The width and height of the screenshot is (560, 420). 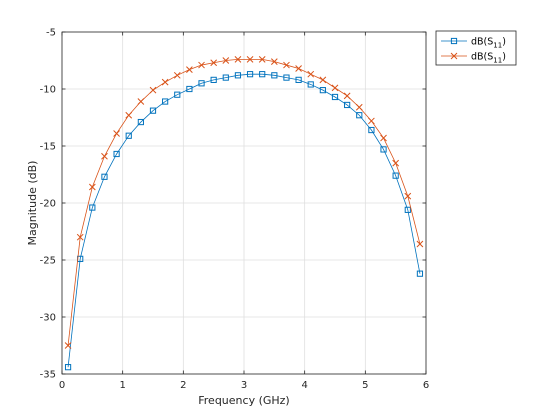 What do you see at coordinates (183, 385) in the screenshot?
I see `x-tick-label: 2` at bounding box center [183, 385].